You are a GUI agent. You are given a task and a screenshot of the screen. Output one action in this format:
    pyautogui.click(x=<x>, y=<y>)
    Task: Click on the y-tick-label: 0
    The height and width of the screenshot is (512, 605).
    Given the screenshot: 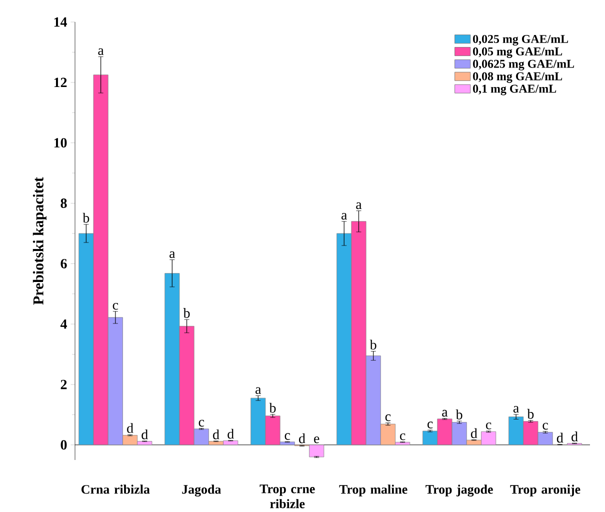 What is the action you would take?
    pyautogui.click(x=63, y=445)
    